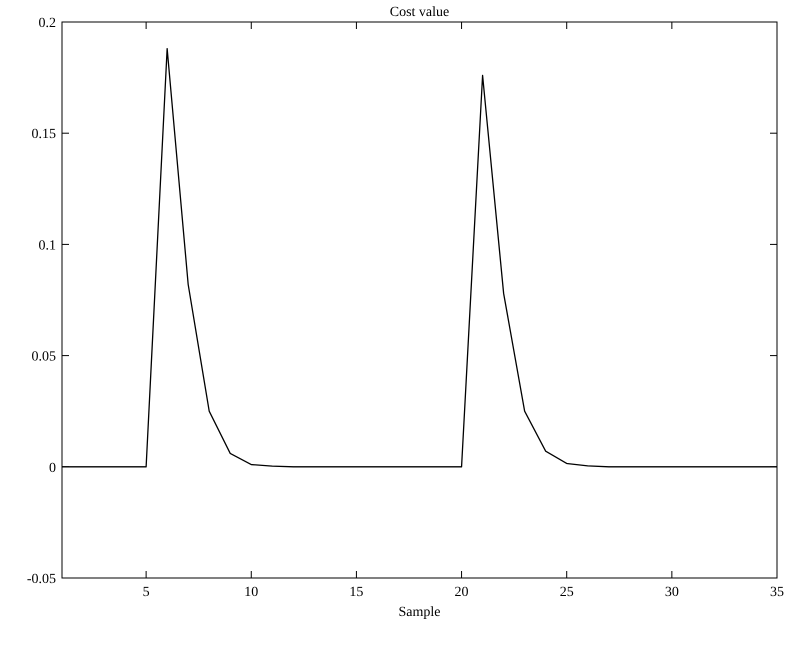  I want to click on y-tick-label: 0.1, so click(47, 246).